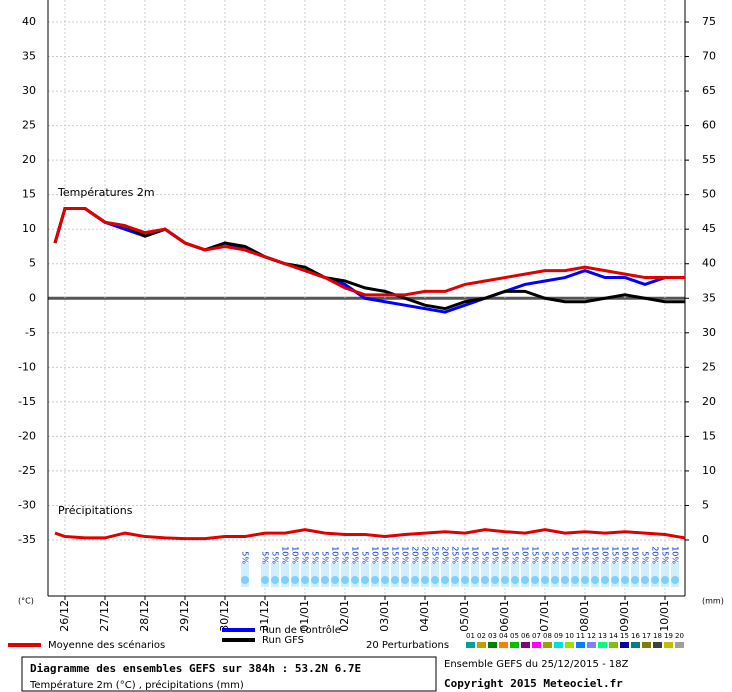 The image size is (732, 692). Describe the element at coordinates (705, 504) in the screenshot. I see `y2-tick-label: 5` at that location.